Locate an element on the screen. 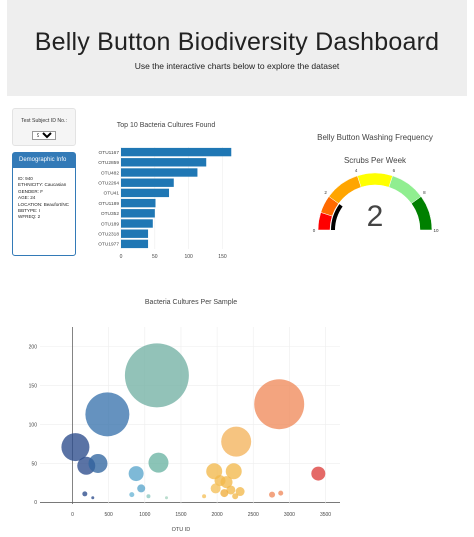 The width and height of the screenshot is (474, 537). bar-category-label: OTU2859 is located at coordinates (108, 163).